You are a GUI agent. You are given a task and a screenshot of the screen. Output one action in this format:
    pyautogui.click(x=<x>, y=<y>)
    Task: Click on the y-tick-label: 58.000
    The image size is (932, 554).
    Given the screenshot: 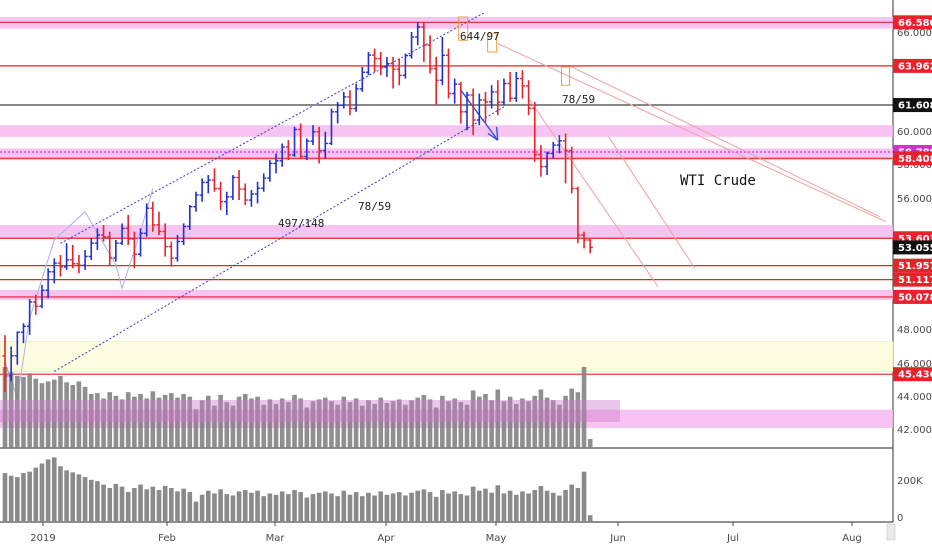 What is the action you would take?
    pyautogui.click(x=914, y=165)
    